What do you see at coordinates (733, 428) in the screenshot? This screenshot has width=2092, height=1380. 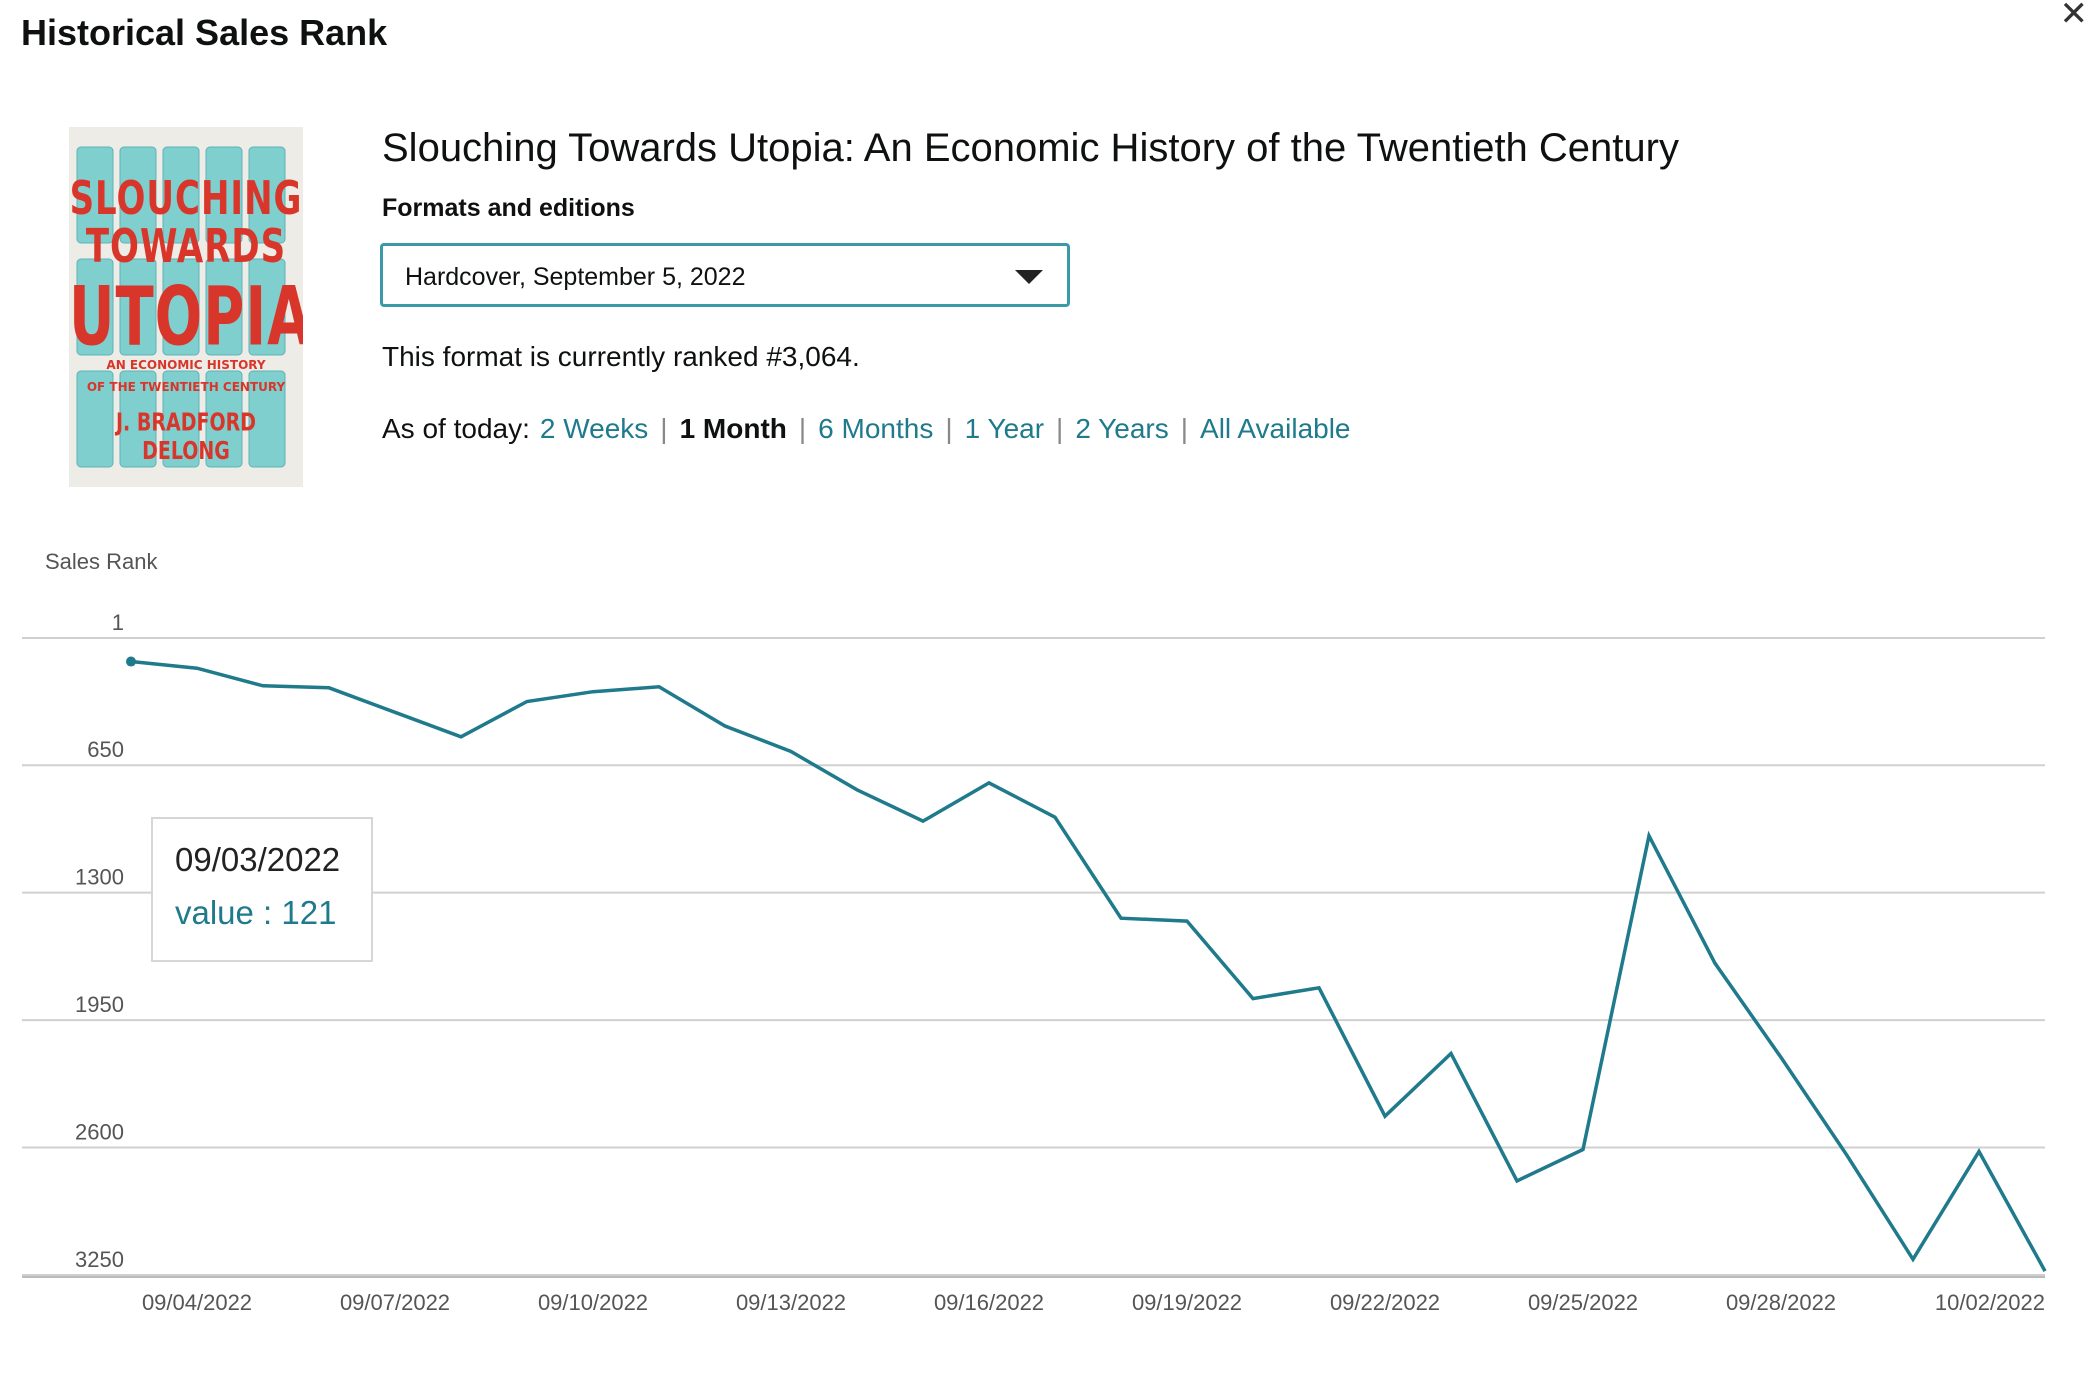 I see `range-option-1-month: 1 Month` at bounding box center [733, 428].